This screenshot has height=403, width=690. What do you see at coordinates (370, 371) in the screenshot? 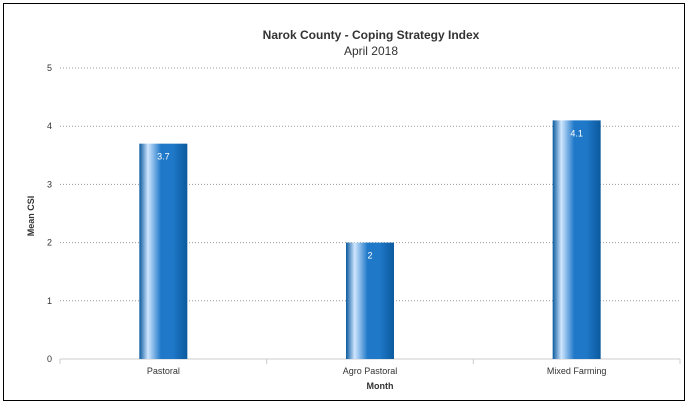
I see `x-tick-label: Agro Pastoral` at bounding box center [370, 371].